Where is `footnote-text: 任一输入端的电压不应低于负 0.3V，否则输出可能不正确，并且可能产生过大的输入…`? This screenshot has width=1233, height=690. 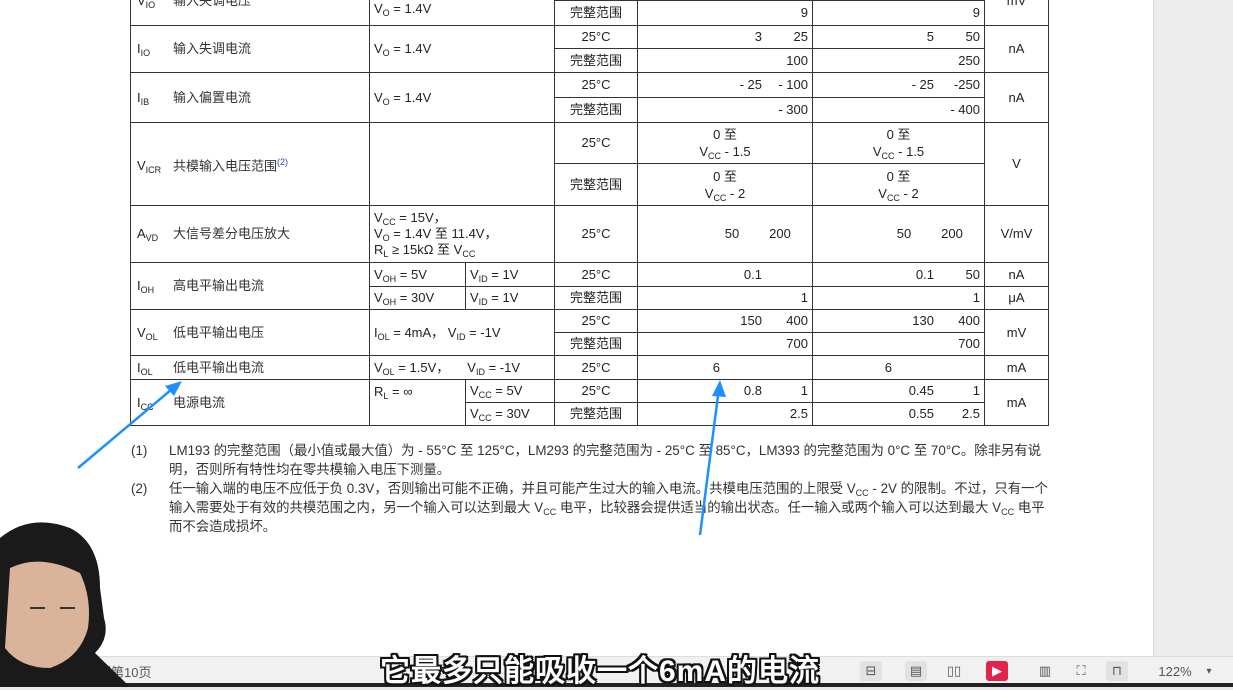
footnote-text: 任一输入端的电压不应低于负 0.3V，否则输出可能不正确，并且可能产生过大的输入… is located at coordinates (608, 507).